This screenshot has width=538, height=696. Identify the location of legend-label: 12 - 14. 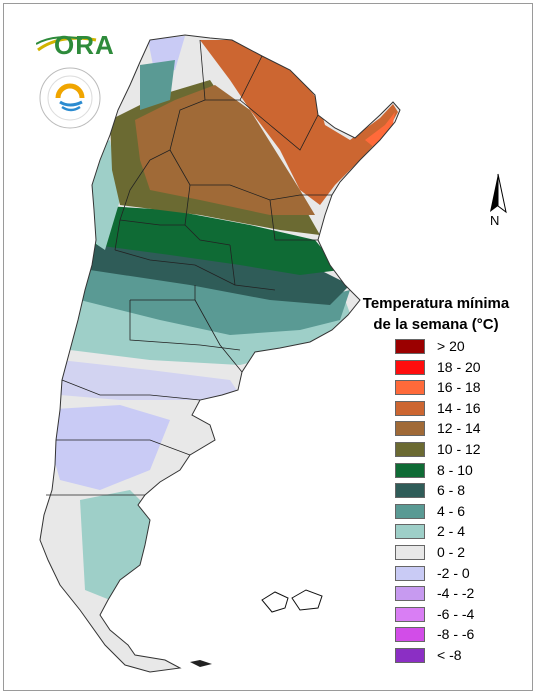
(459, 428).